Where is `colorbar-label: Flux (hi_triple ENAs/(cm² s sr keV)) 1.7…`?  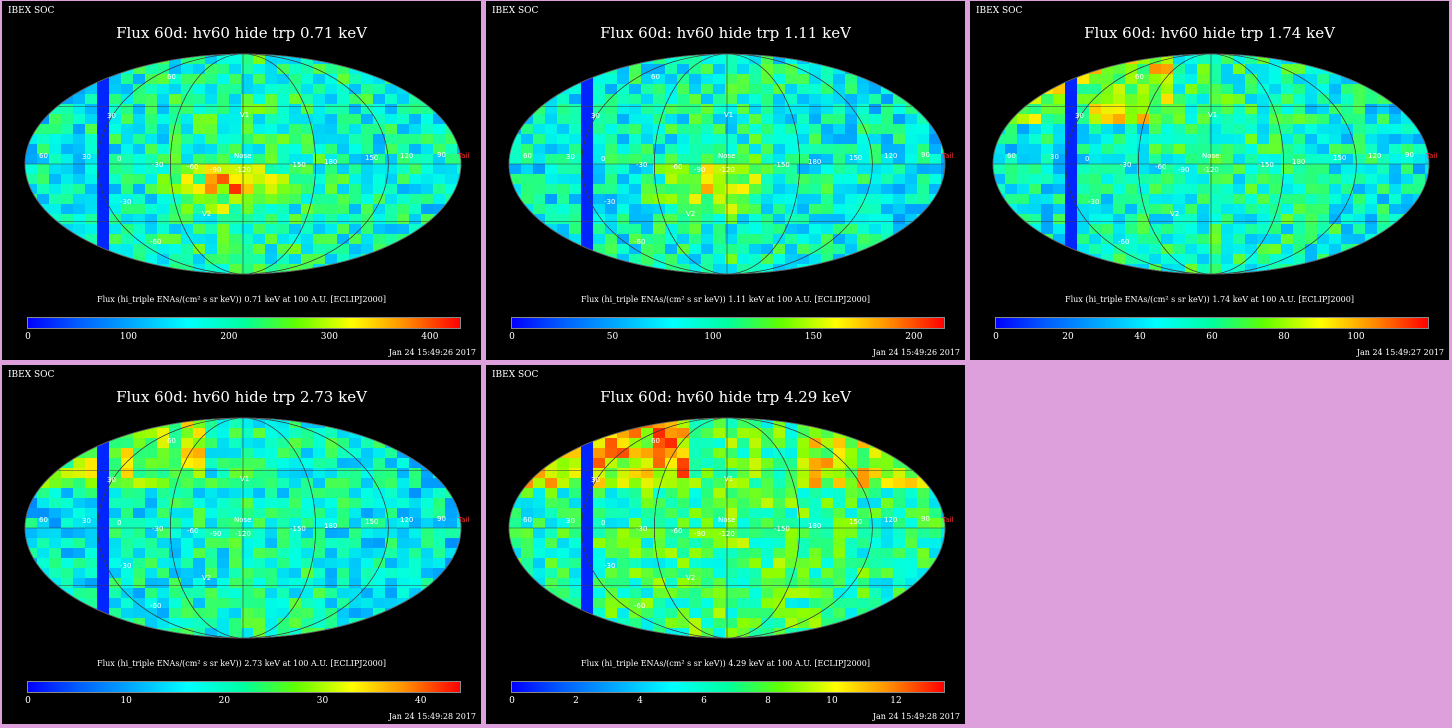 colorbar-label: Flux (hi_triple ENAs/(cm² s sr keV)) 1.7… is located at coordinates (1209, 299).